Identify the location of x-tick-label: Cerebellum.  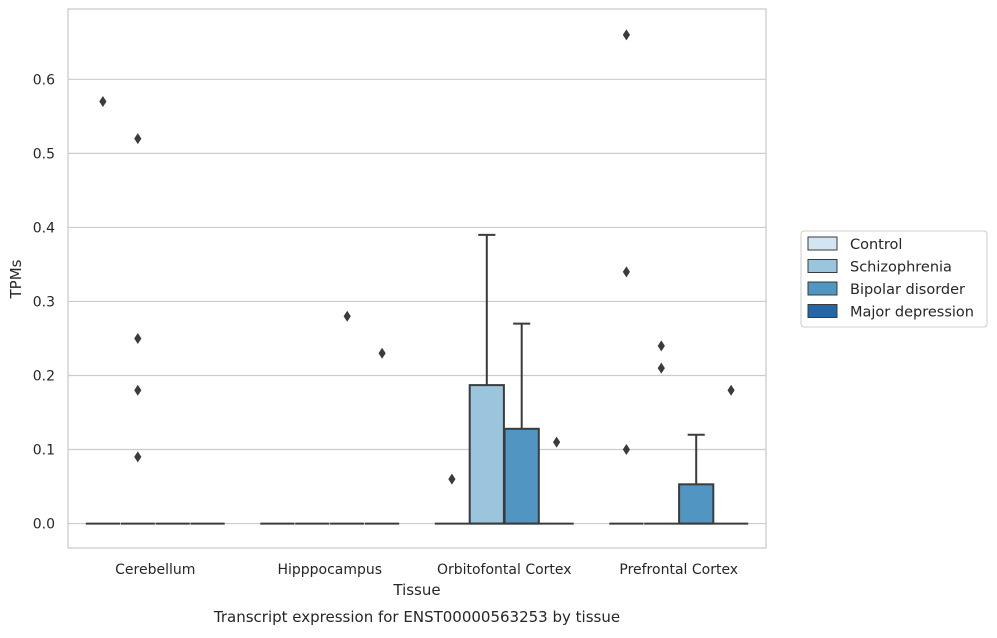
(155, 570).